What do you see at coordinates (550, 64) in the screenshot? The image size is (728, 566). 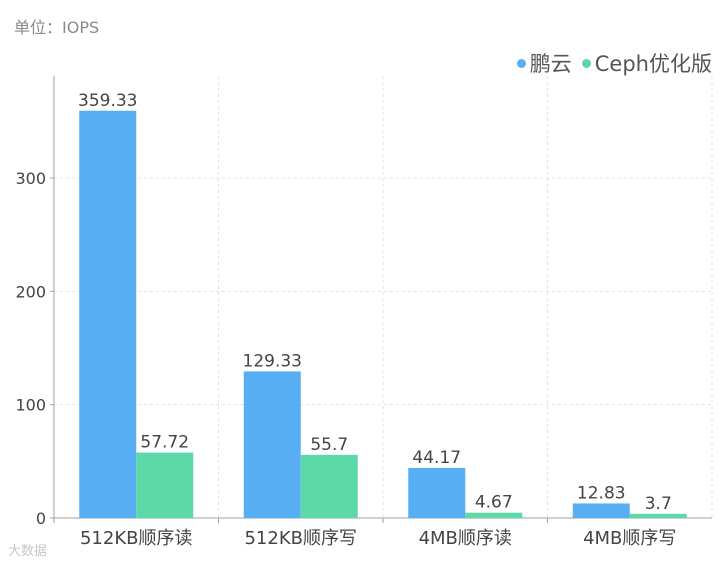 I see `legend-label-series-0: 鹏云` at bounding box center [550, 64].